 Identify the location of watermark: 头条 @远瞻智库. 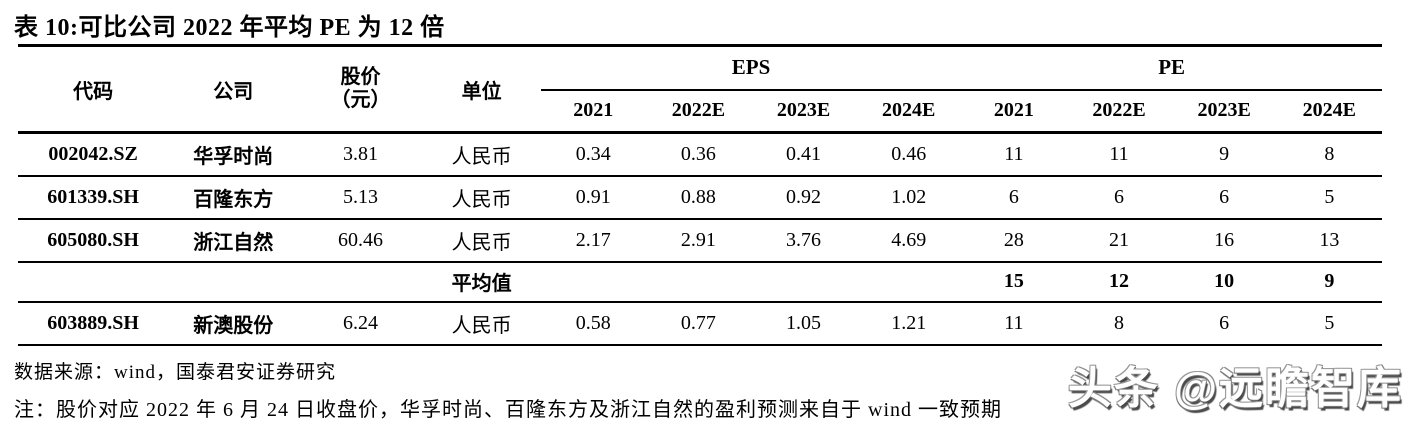
(1235, 388).